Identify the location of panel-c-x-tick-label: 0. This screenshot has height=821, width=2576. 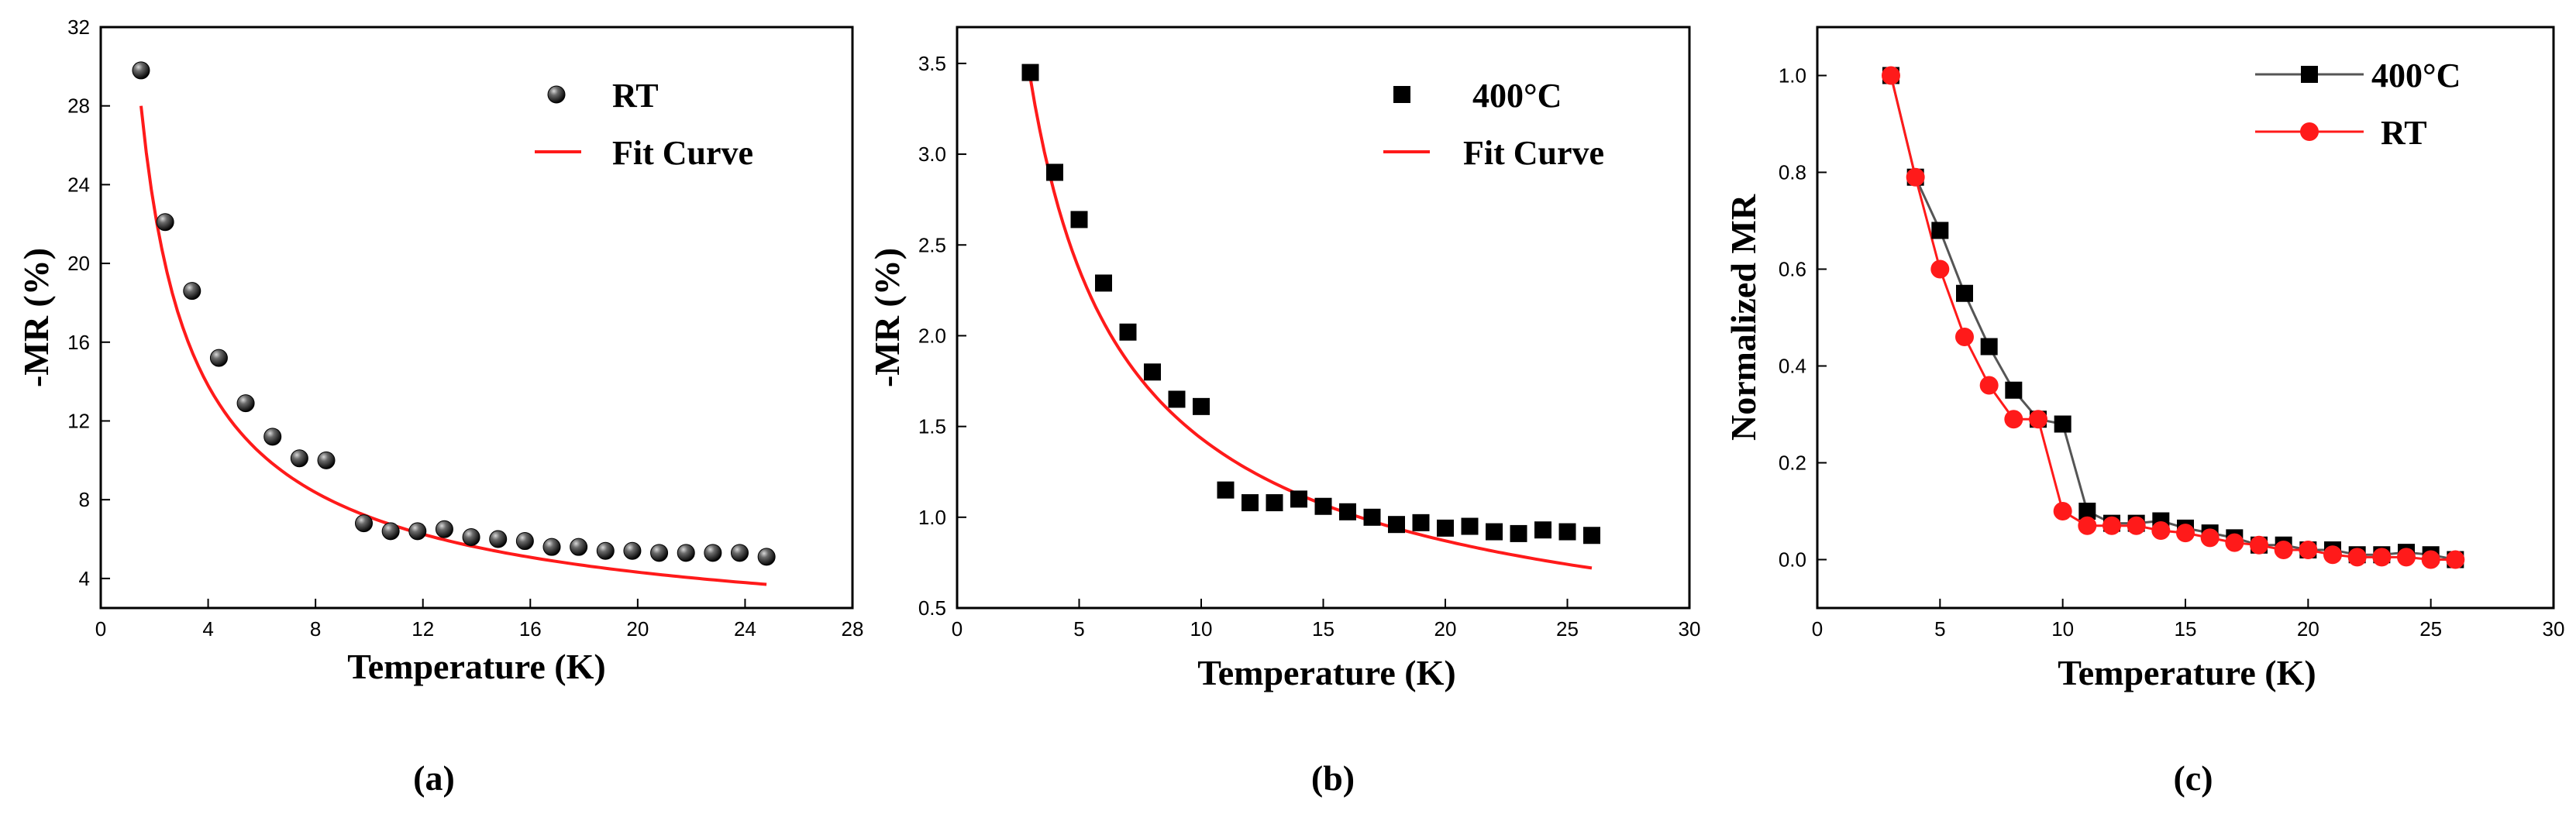
(1817, 629).